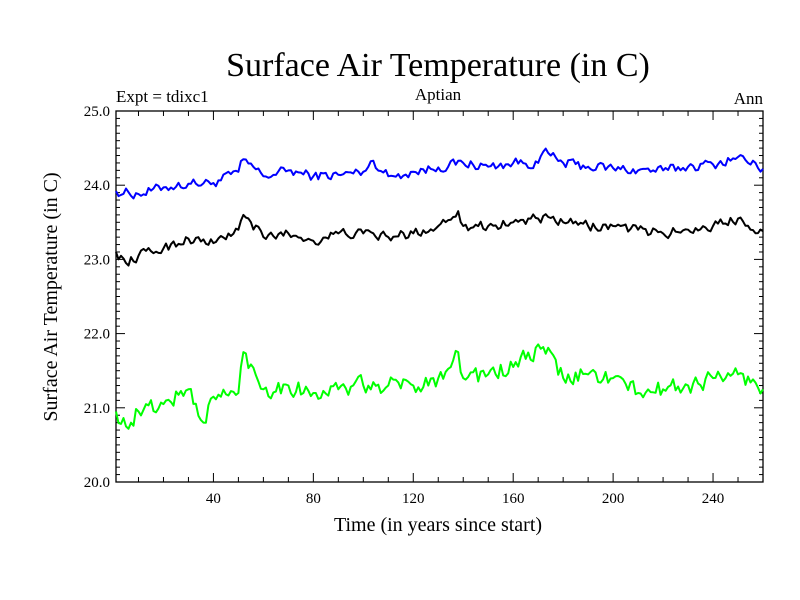 Image resolution: width=800 pixels, height=600 pixels. Describe the element at coordinates (513, 499) in the screenshot. I see `x-tick-label: 160` at that location.